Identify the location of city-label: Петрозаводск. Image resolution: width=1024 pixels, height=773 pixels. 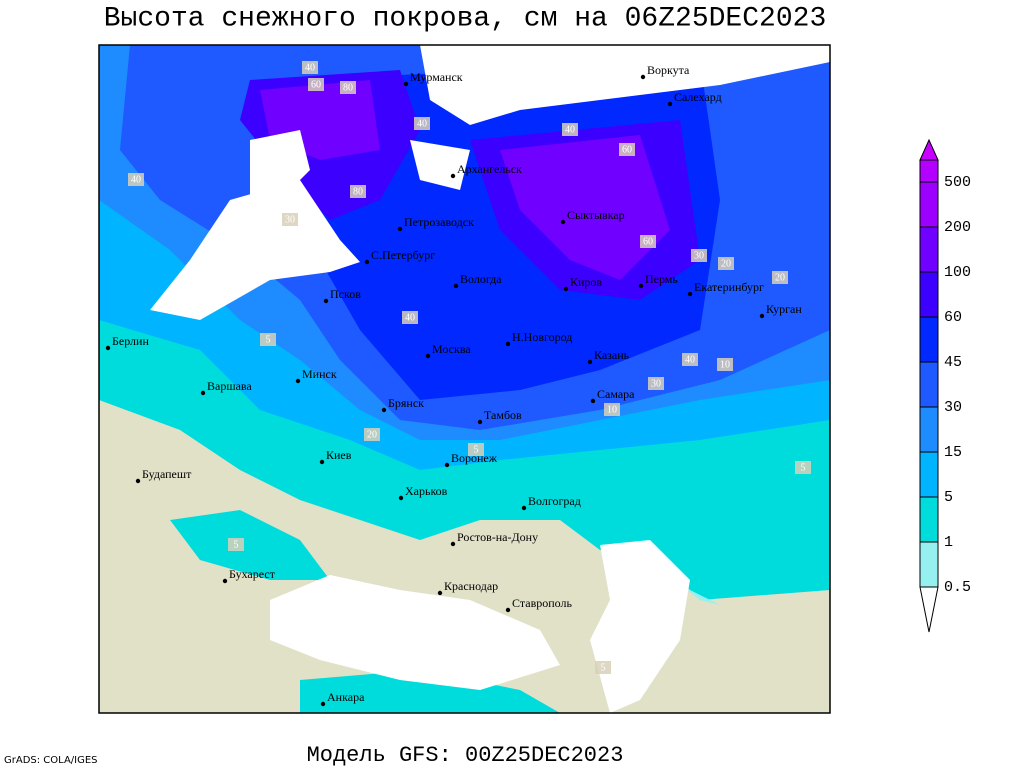
(439, 222).